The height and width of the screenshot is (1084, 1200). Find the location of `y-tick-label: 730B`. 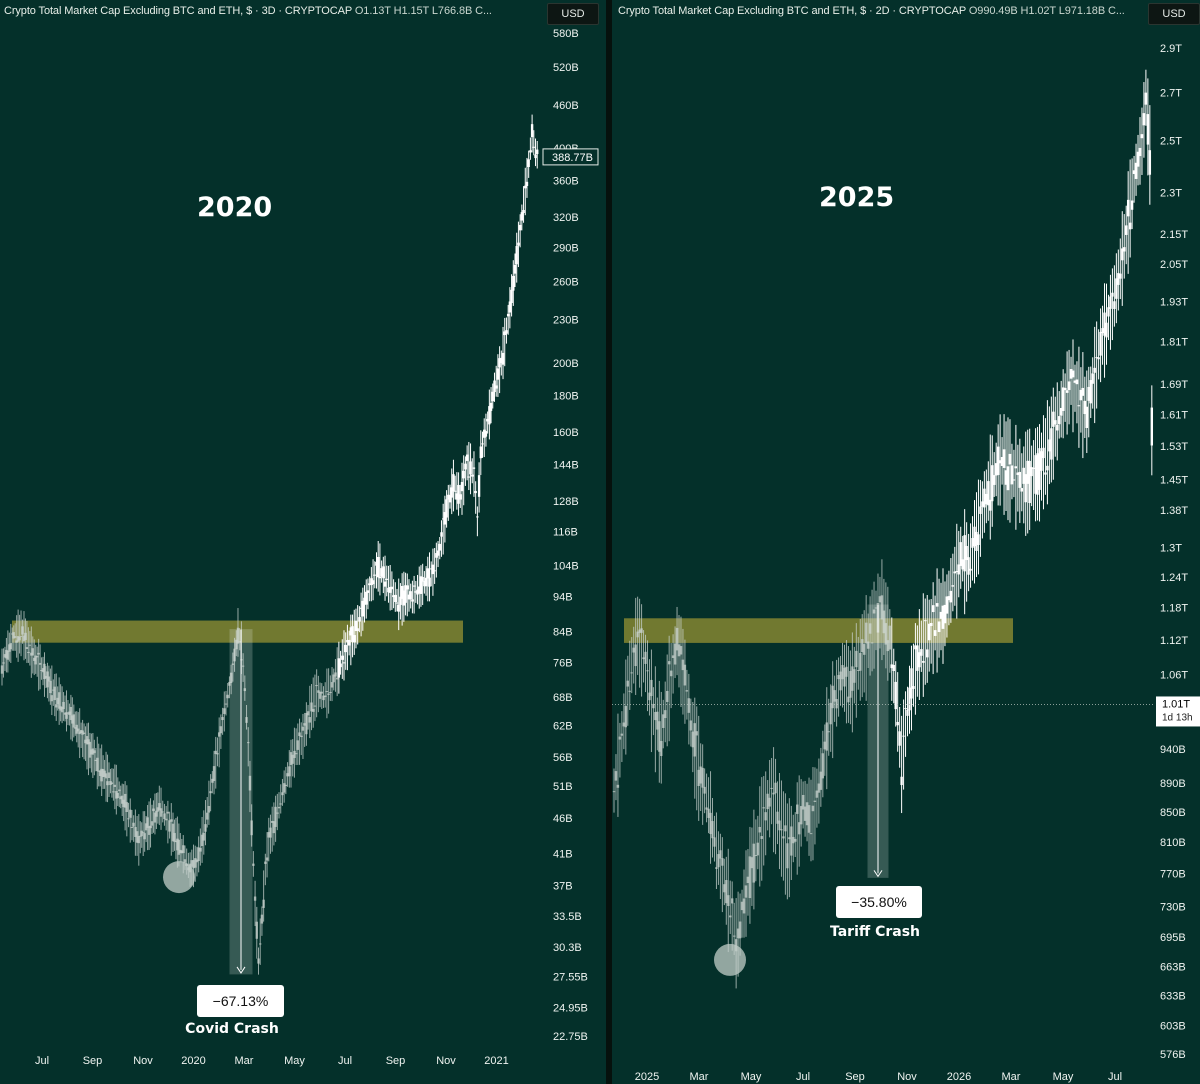

y-tick-label: 730B is located at coordinates (1173, 908).